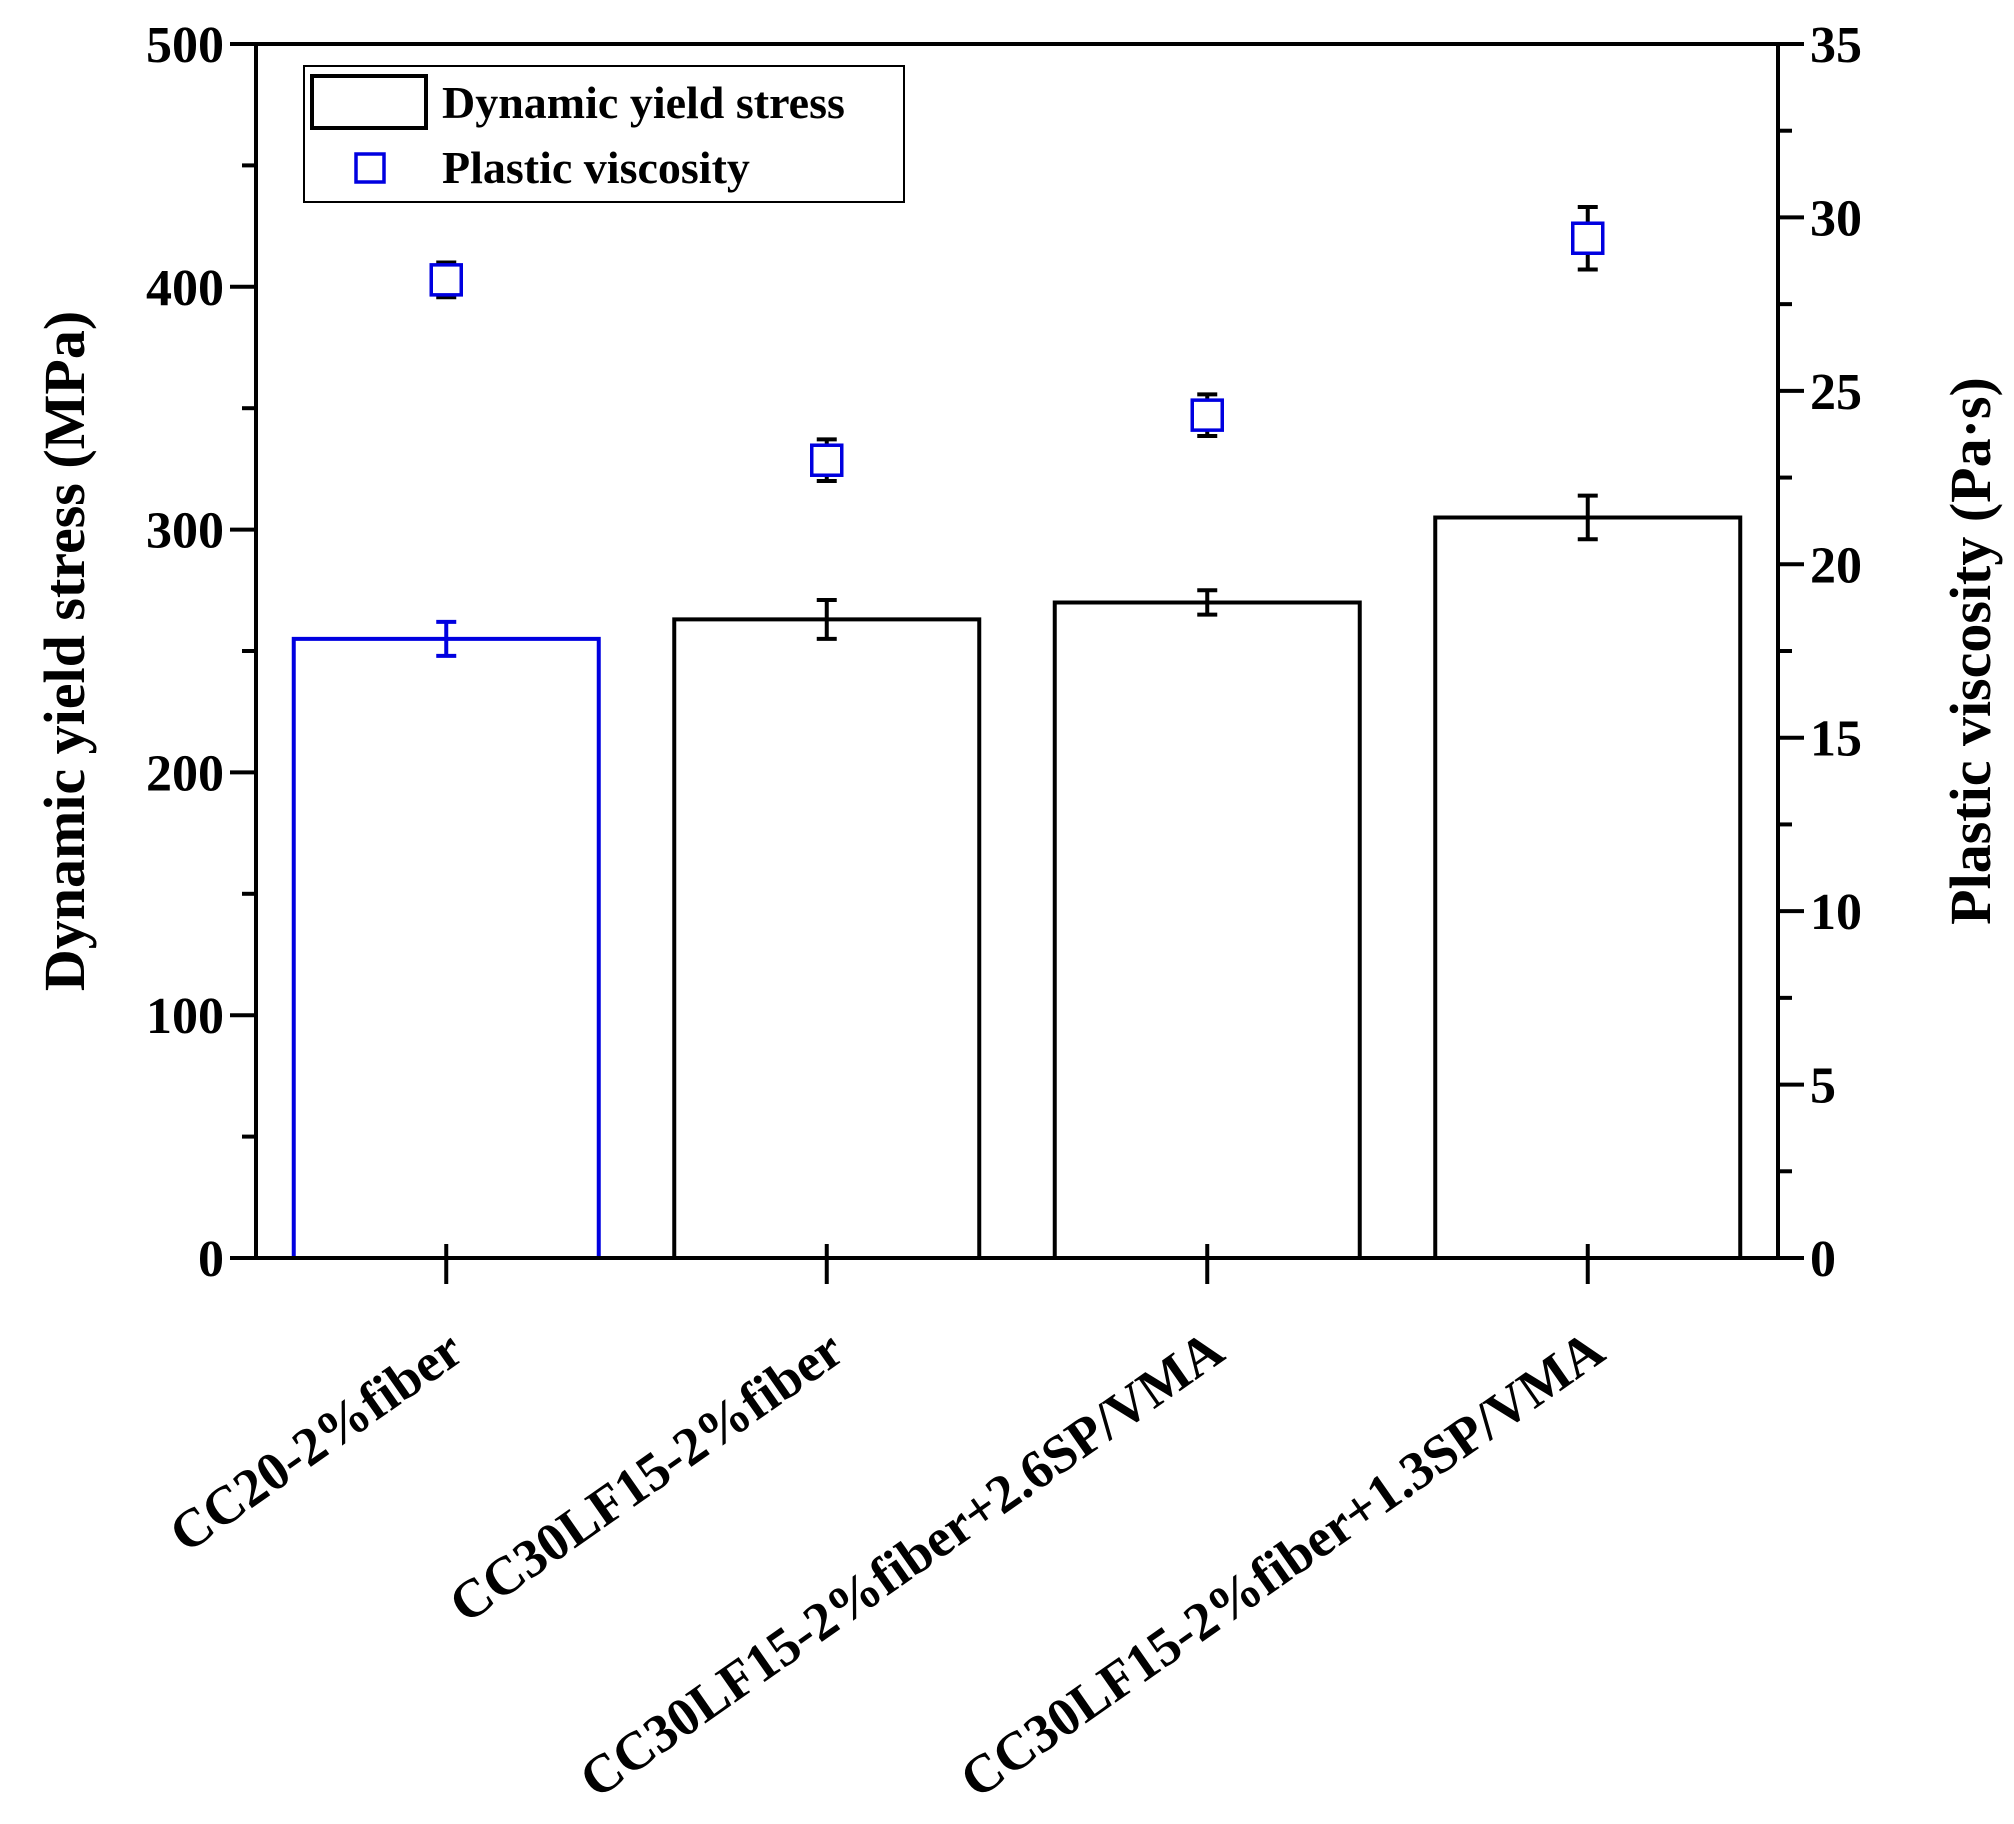  What do you see at coordinates (185, 288) in the screenshot?
I see `left-tick-label-4: 400` at bounding box center [185, 288].